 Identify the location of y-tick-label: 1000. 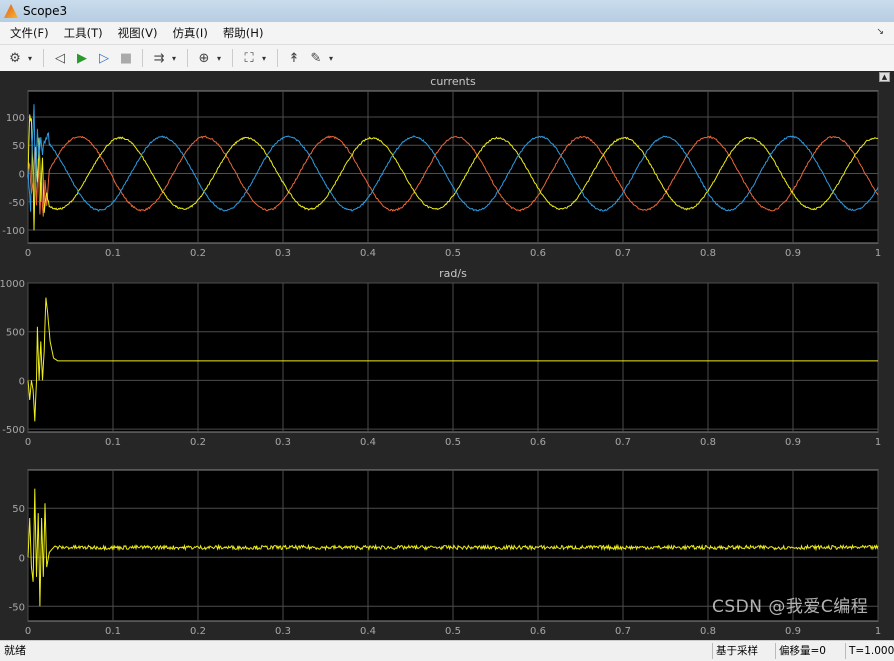
(12, 284).